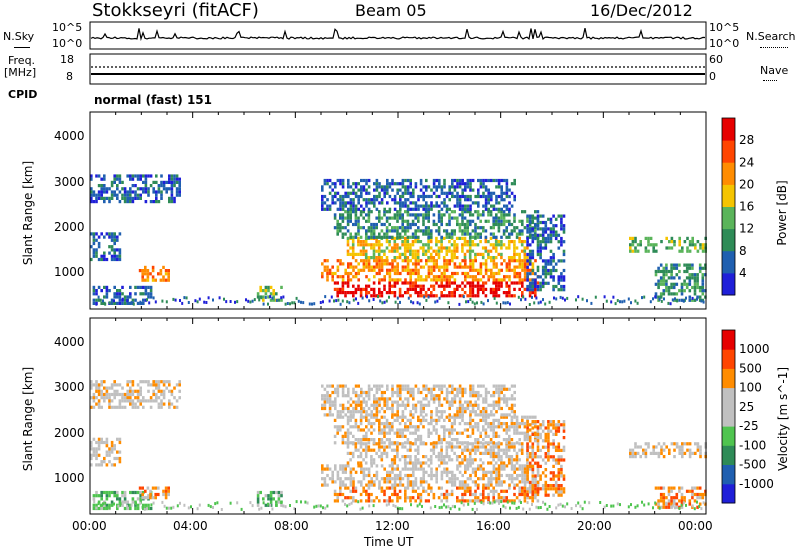 This screenshot has height=554, width=800. What do you see at coordinates (398, 69) in the screenshot?
I see `freq-panel` at bounding box center [398, 69].